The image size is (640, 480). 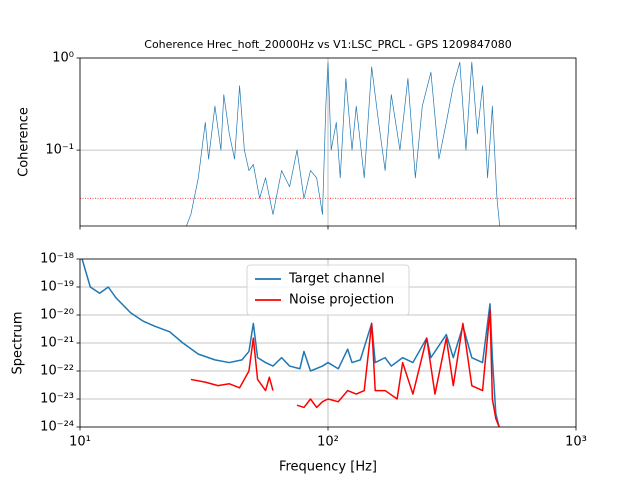 I want to click on y-tick-label: 10⁻²³, so click(x=57, y=399).